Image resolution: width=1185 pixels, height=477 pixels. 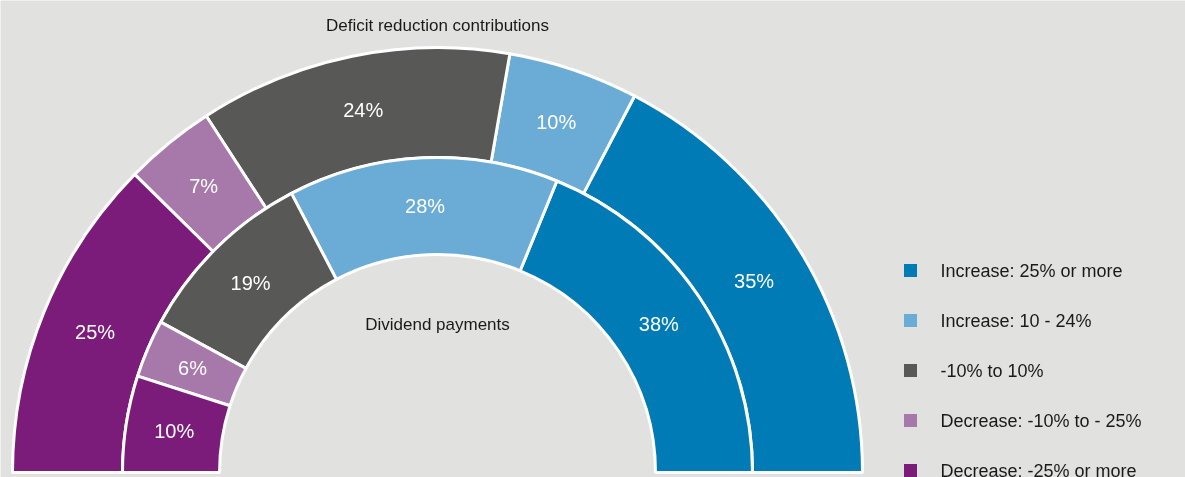 I want to click on data-label: 19%, so click(x=250, y=282).